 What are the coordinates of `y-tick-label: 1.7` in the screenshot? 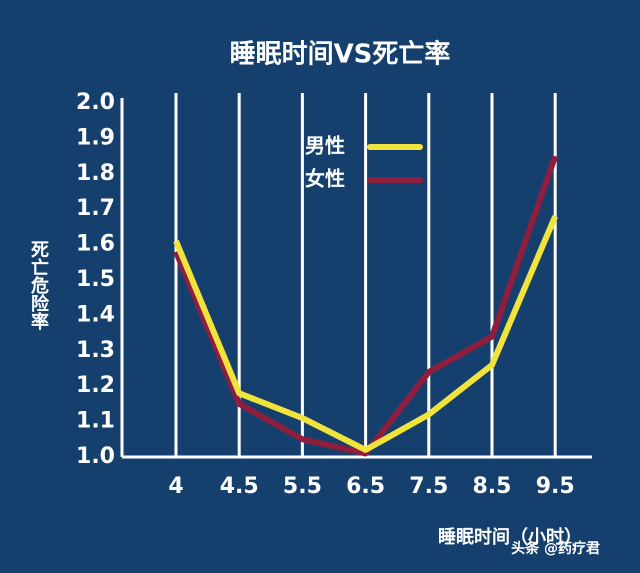 It's located at (95, 208).